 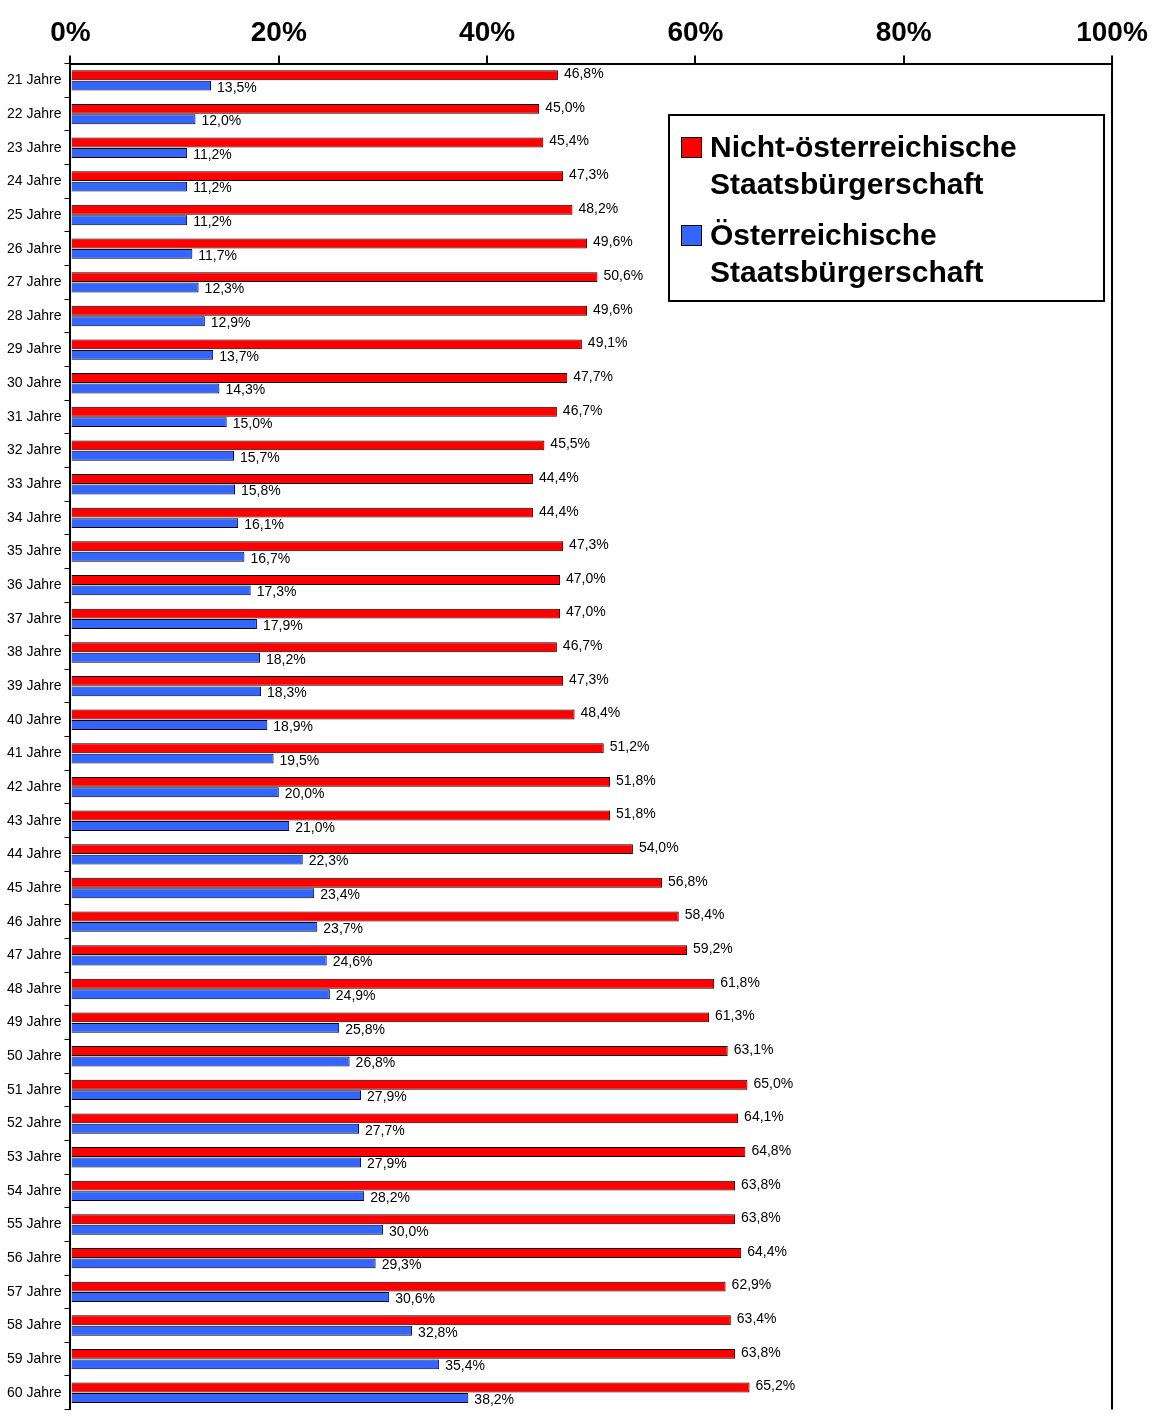 I want to click on y-tick-label: 44 Jahre, so click(x=34, y=853).